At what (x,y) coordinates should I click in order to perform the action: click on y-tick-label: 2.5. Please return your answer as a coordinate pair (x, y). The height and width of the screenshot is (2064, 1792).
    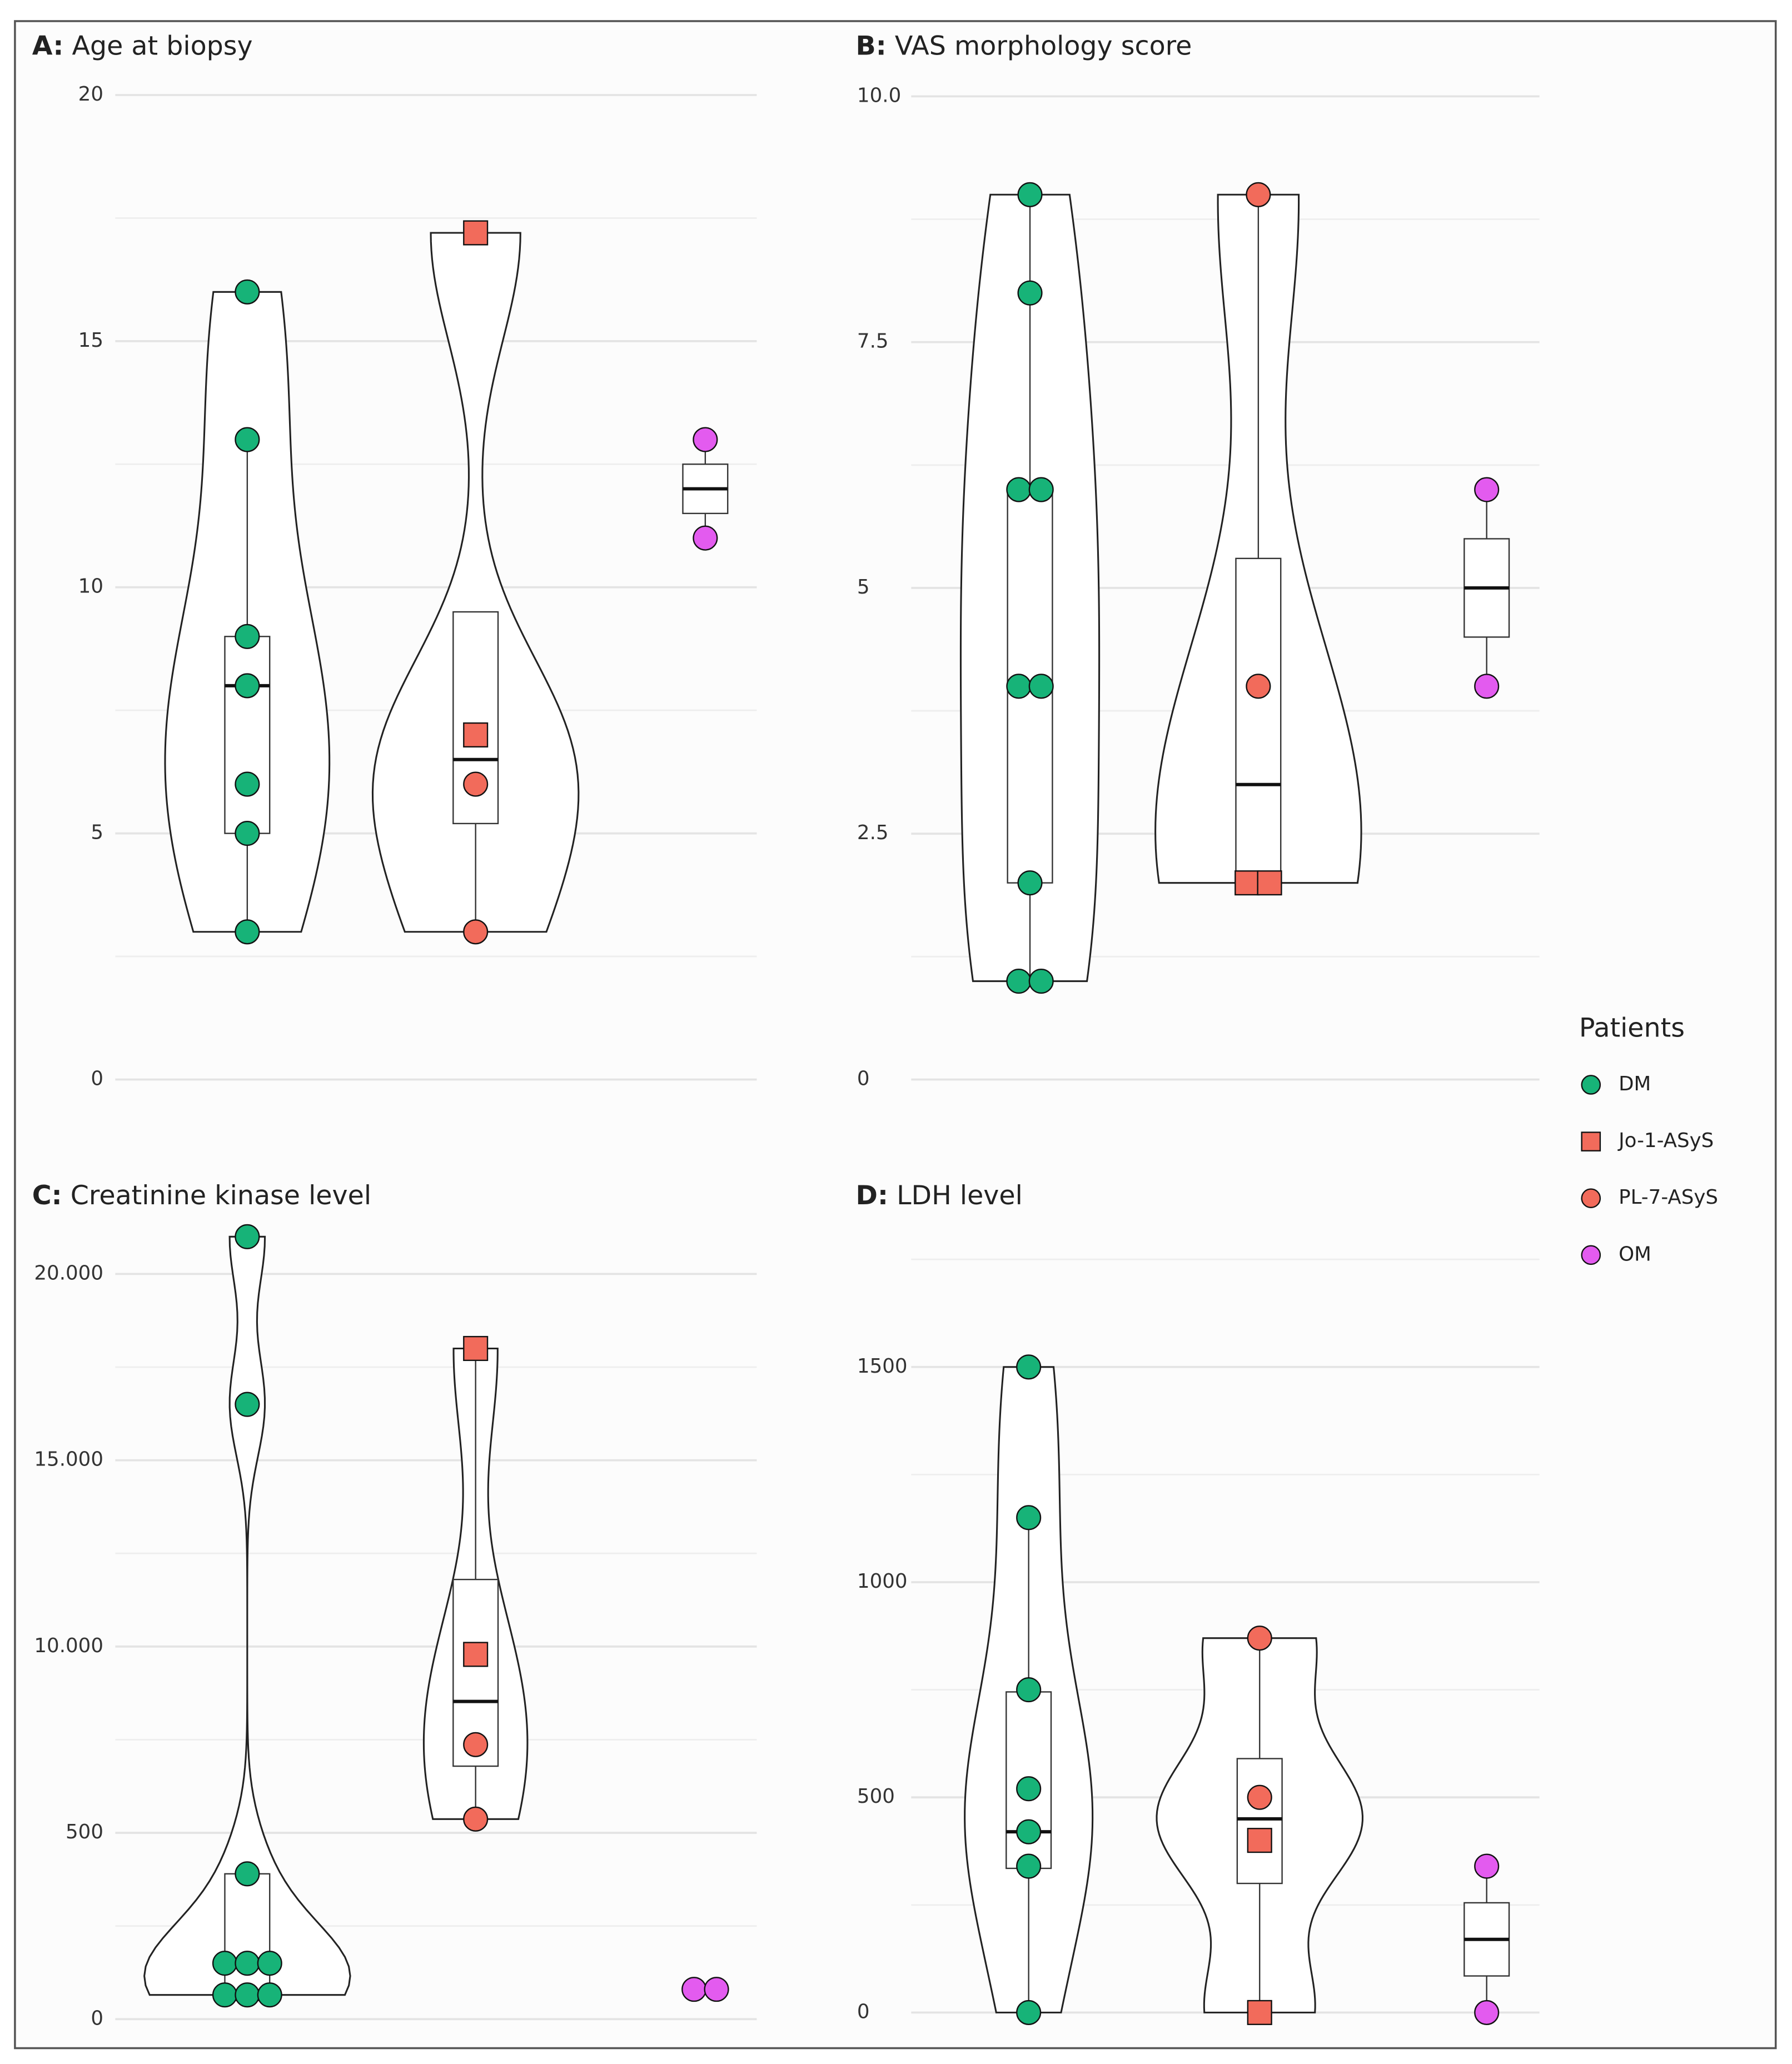
    Looking at the image, I should click on (873, 832).